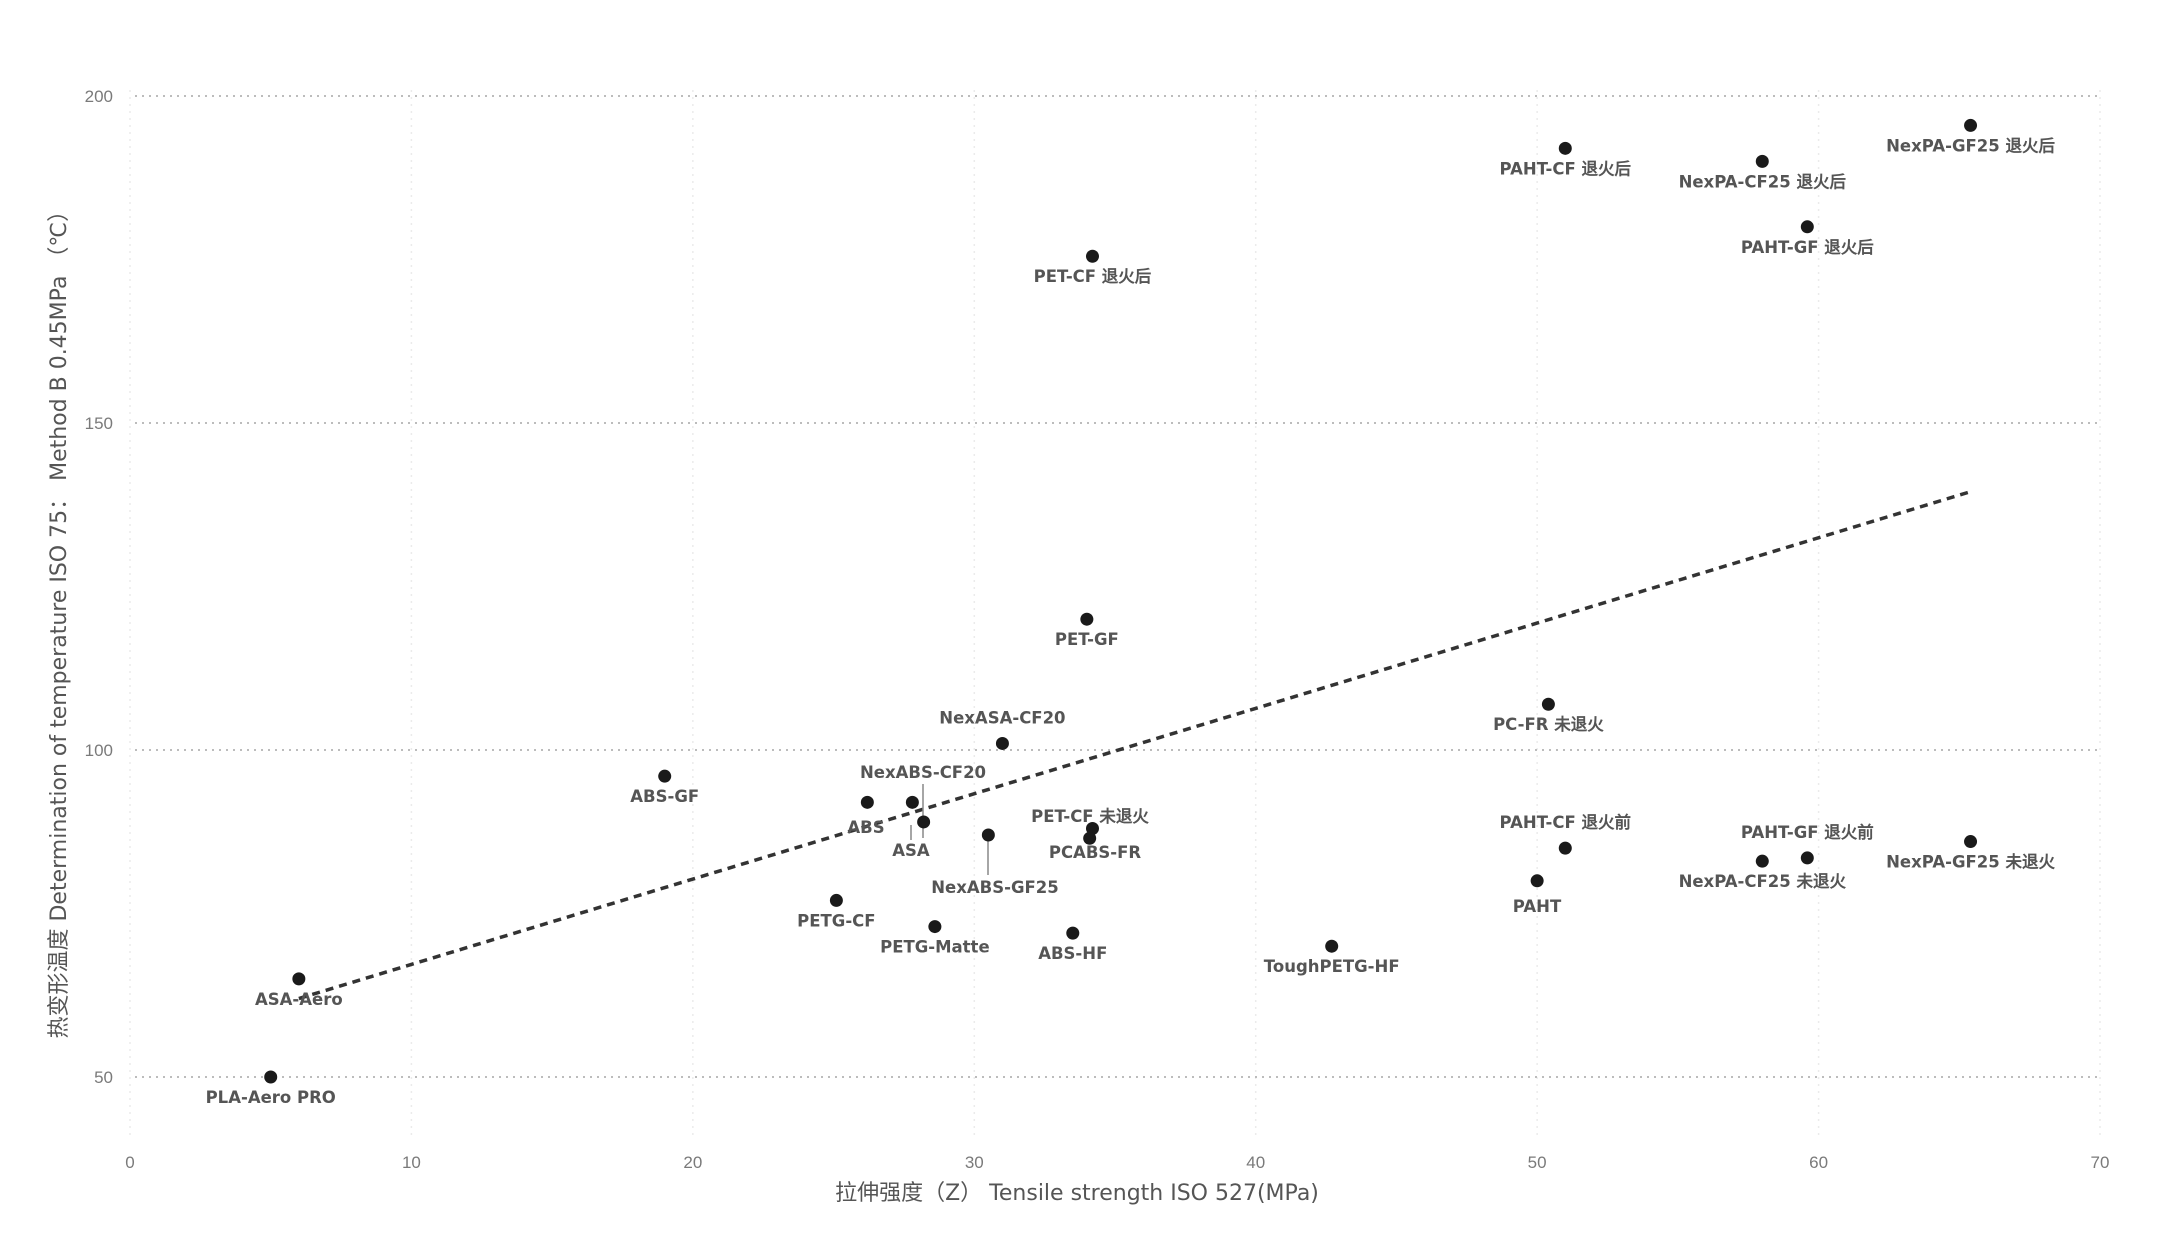  I want to click on point-label: PETG-CF, so click(836, 920).